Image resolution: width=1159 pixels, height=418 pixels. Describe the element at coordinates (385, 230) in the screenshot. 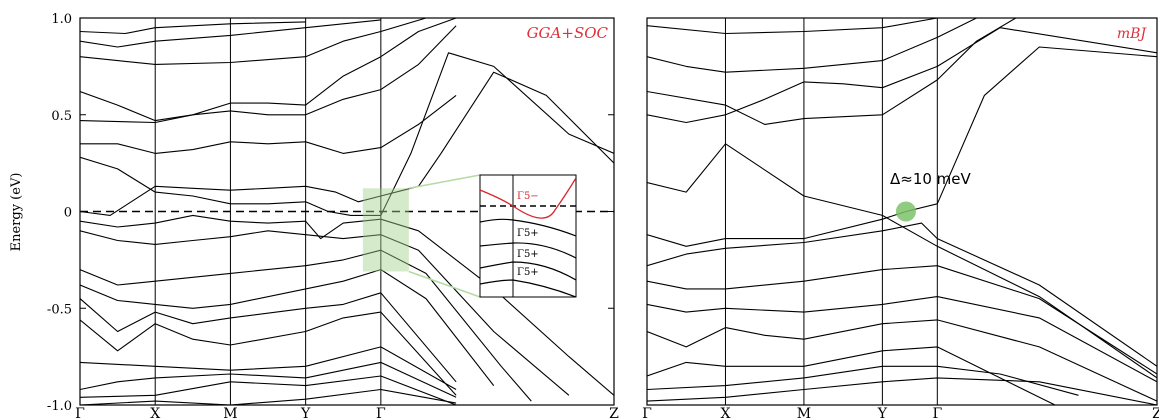

I see `gamma-highlight-box` at that location.